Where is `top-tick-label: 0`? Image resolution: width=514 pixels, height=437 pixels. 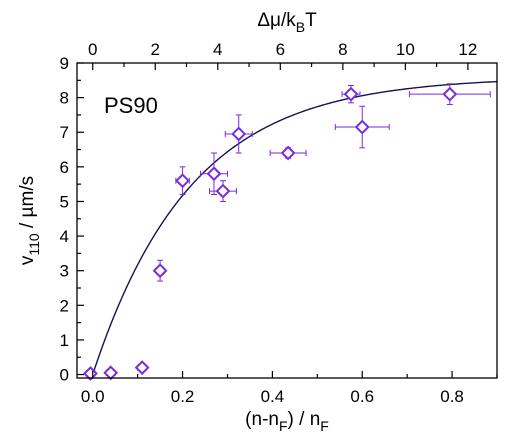 top-tick-label: 0 is located at coordinates (92, 49).